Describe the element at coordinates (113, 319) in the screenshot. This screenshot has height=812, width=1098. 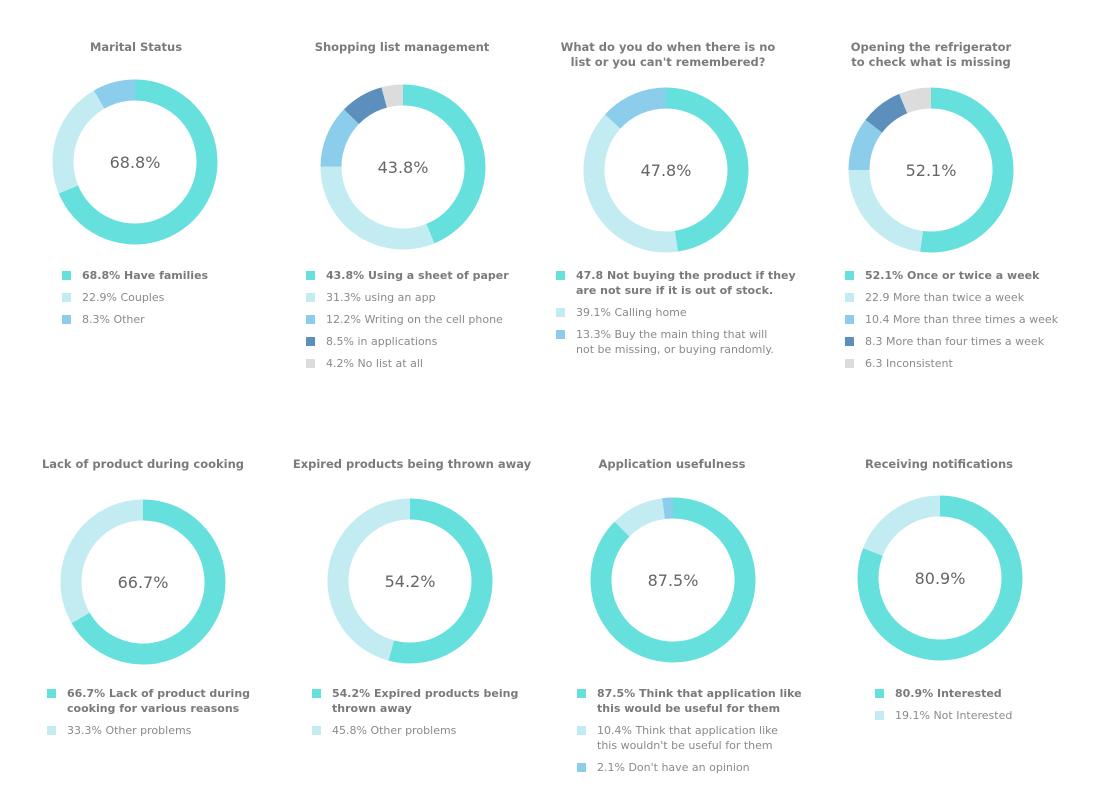
I see `legend-label: 8.3% Other` at that location.